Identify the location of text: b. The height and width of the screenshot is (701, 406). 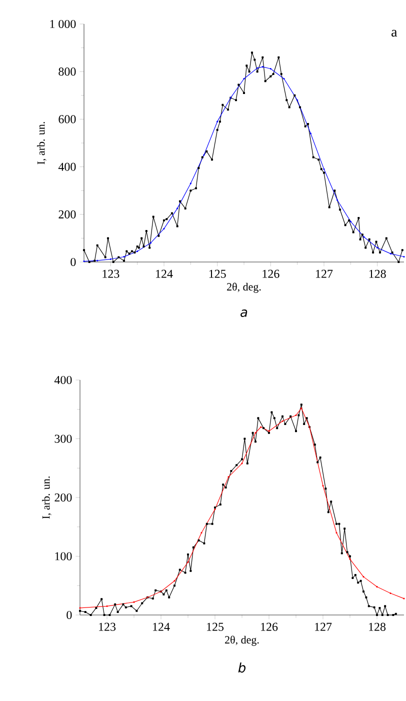
(242, 667).